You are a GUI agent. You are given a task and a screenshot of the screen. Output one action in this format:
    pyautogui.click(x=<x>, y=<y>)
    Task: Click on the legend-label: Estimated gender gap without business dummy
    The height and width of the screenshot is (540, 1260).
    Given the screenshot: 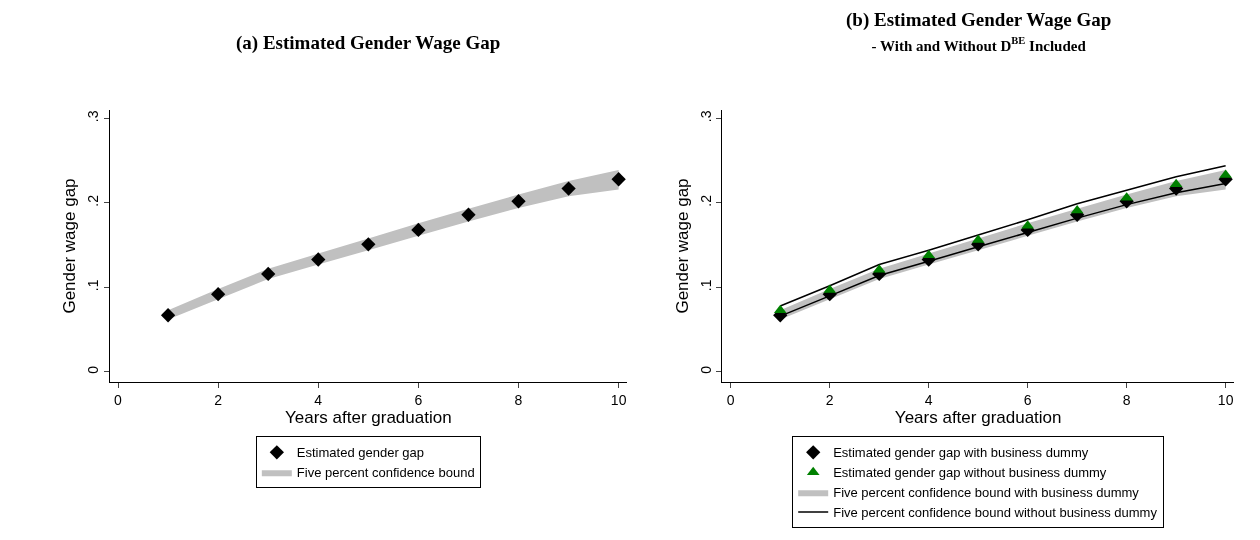 What is the action you would take?
    pyautogui.click(x=970, y=473)
    